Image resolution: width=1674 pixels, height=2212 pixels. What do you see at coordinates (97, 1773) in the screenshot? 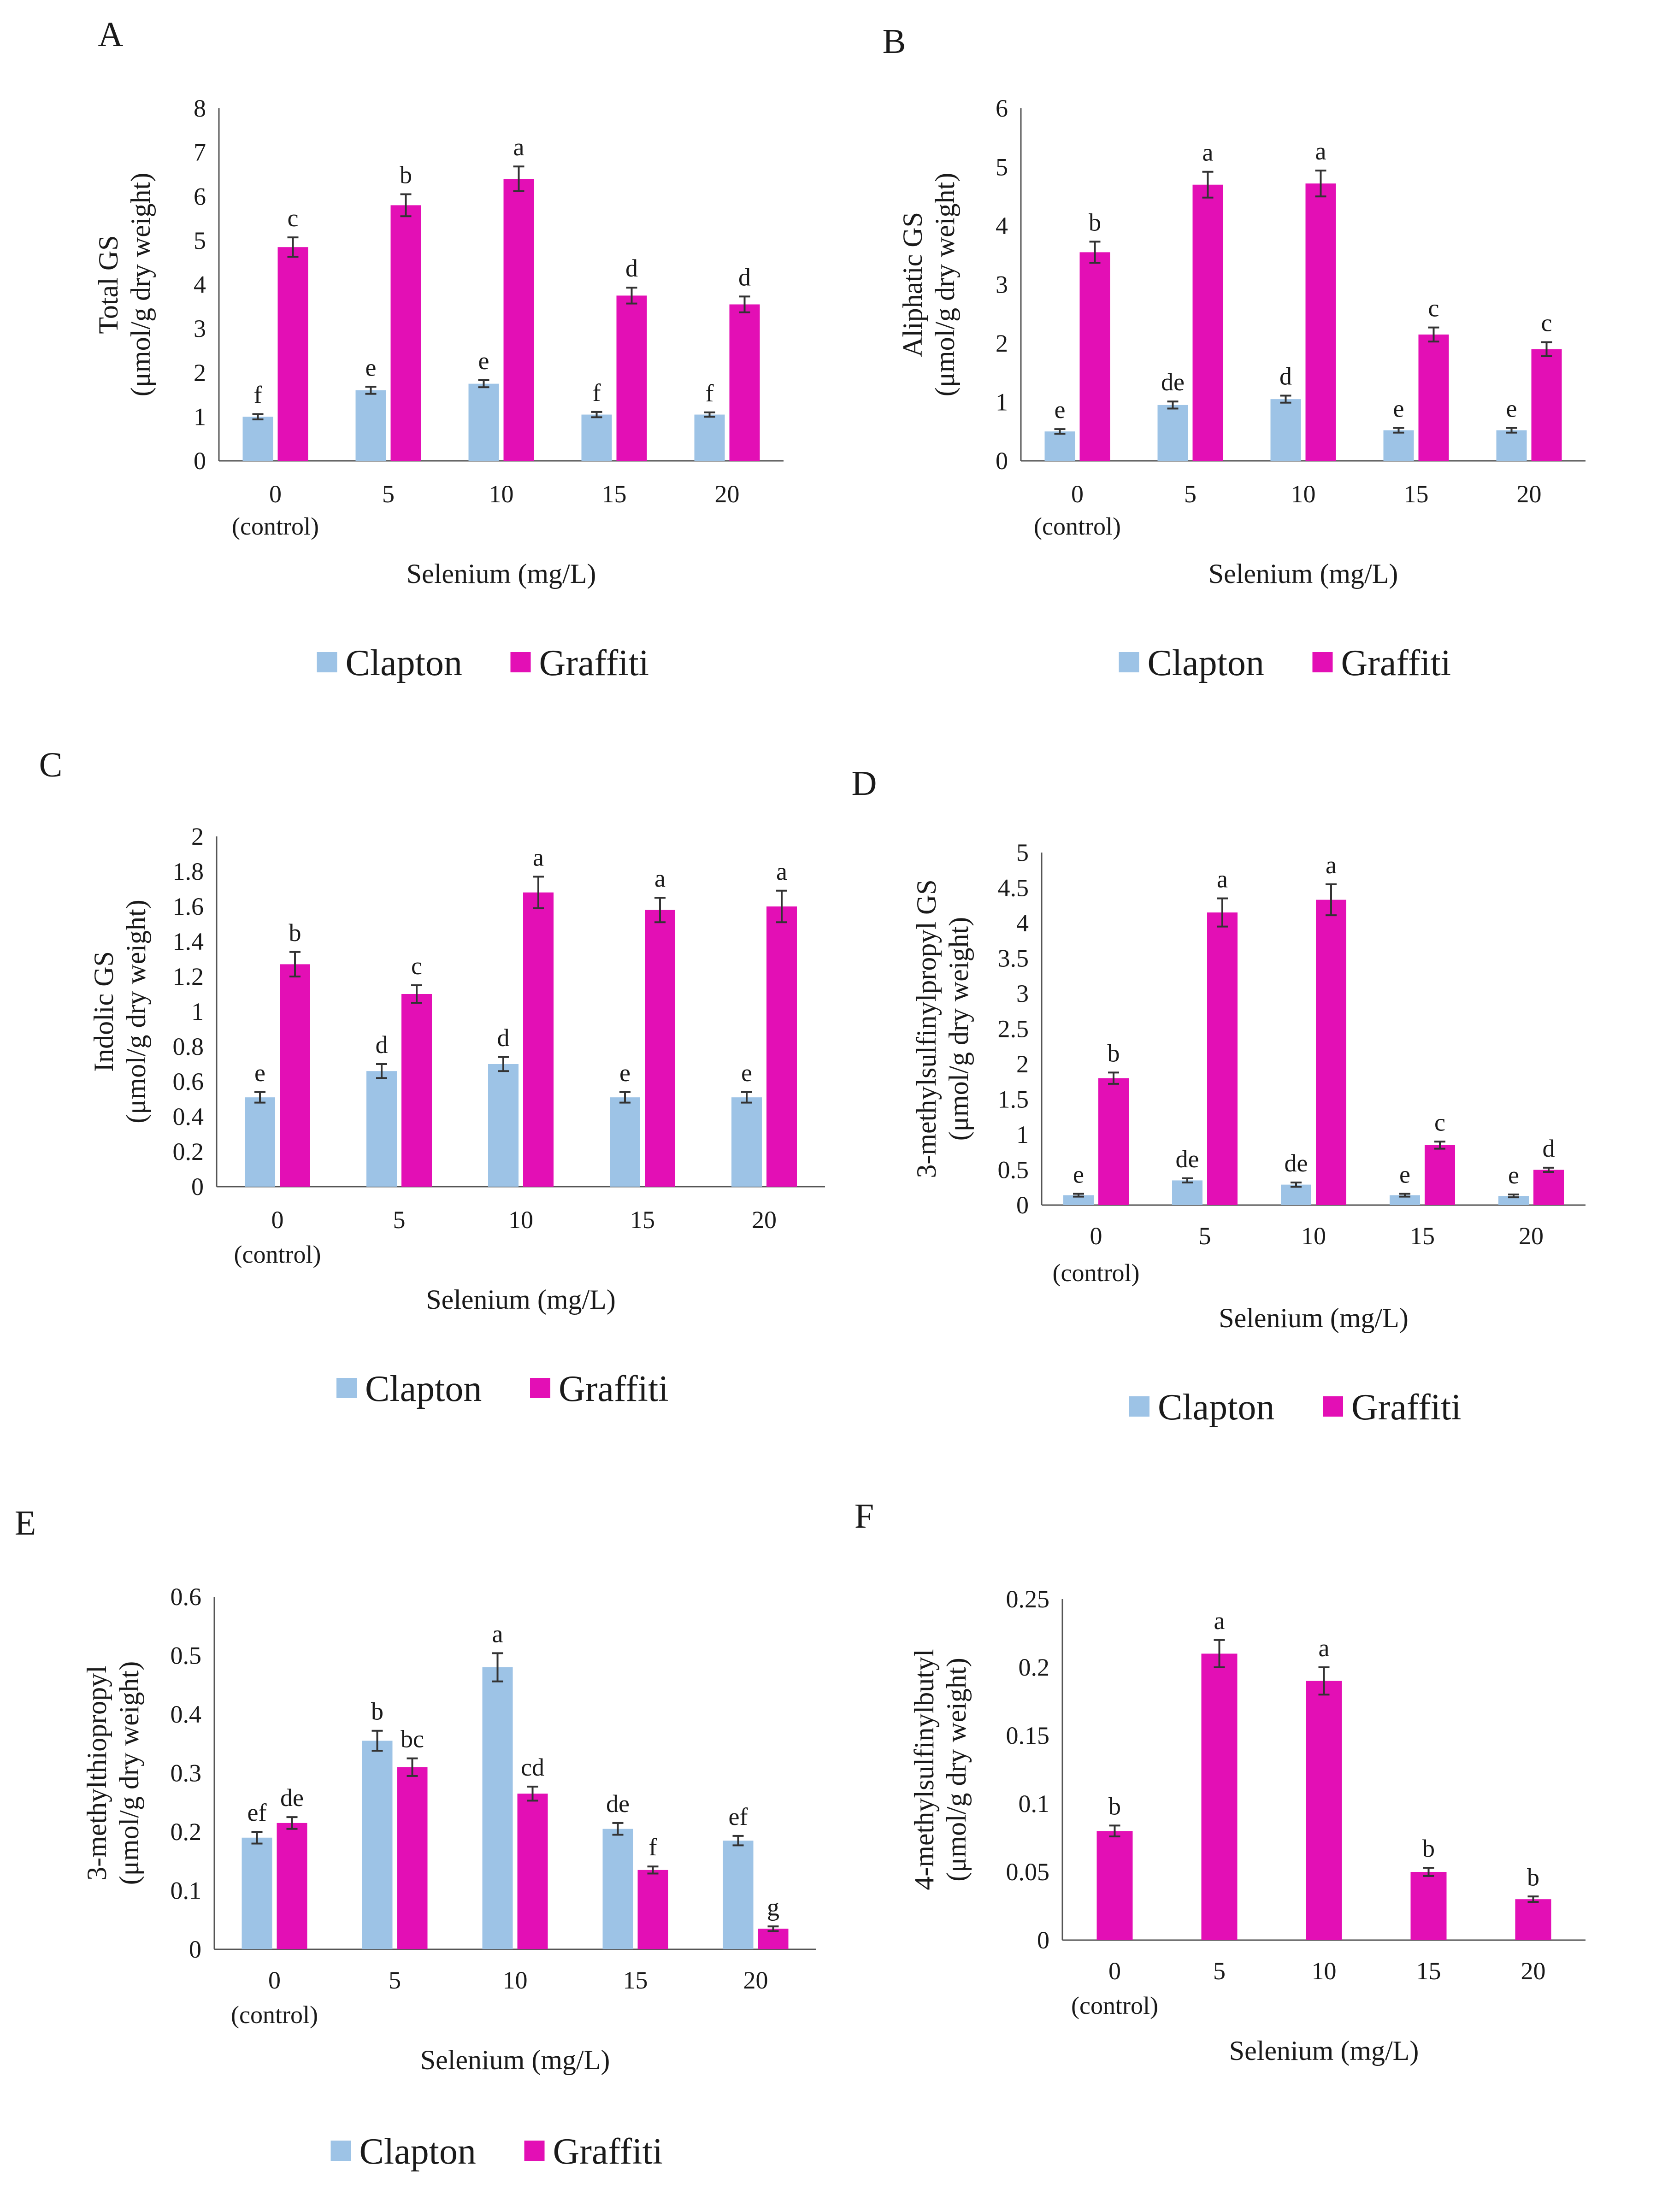
I see `panel-e-ylabel-line: 3-methylthiopropyl` at bounding box center [97, 1773].